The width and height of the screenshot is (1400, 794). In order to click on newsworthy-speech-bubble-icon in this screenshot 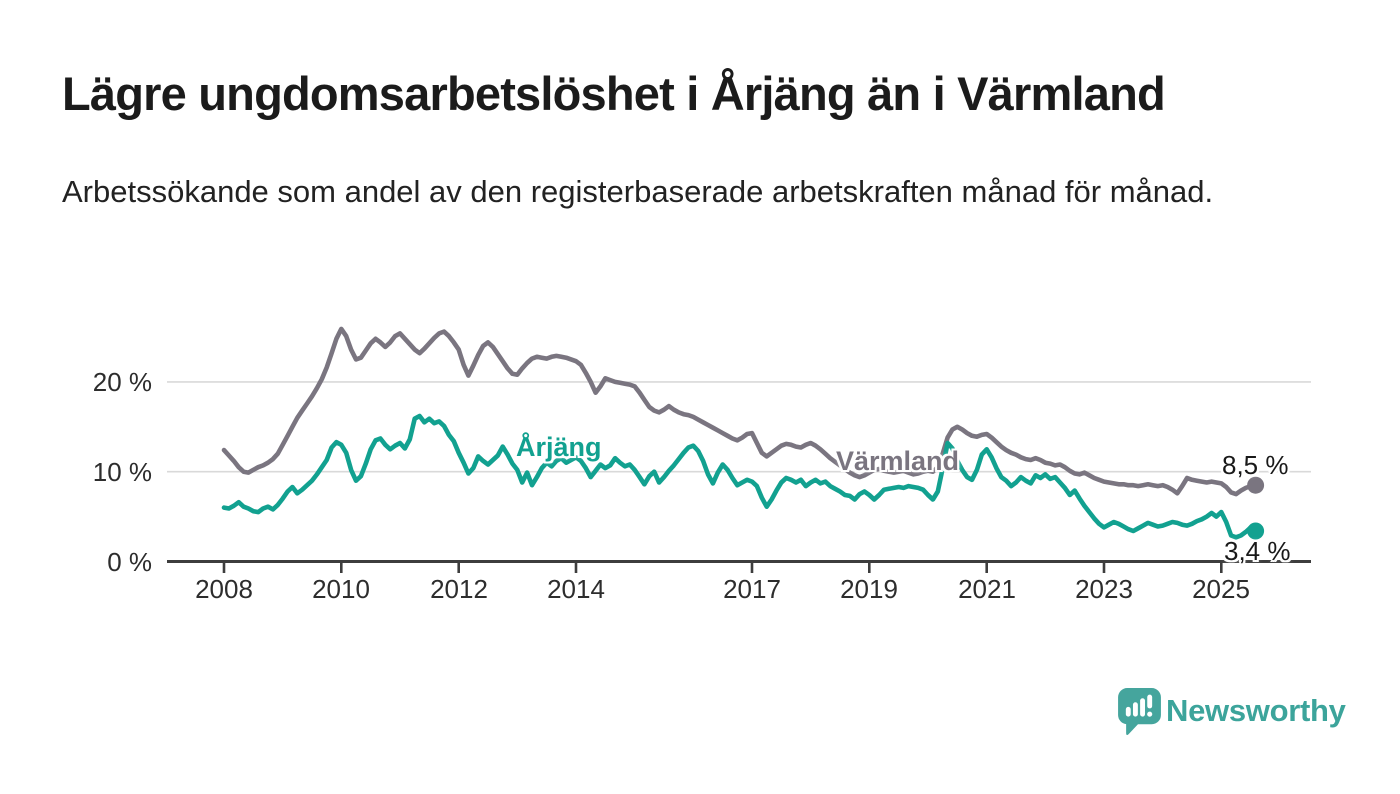, I will do `click(1139, 712)`.